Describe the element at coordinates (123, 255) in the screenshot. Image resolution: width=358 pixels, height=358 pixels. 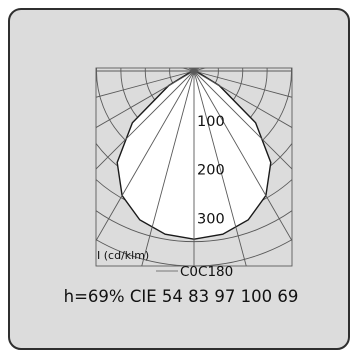
I see `unit-label: I (cd/klm)` at that location.